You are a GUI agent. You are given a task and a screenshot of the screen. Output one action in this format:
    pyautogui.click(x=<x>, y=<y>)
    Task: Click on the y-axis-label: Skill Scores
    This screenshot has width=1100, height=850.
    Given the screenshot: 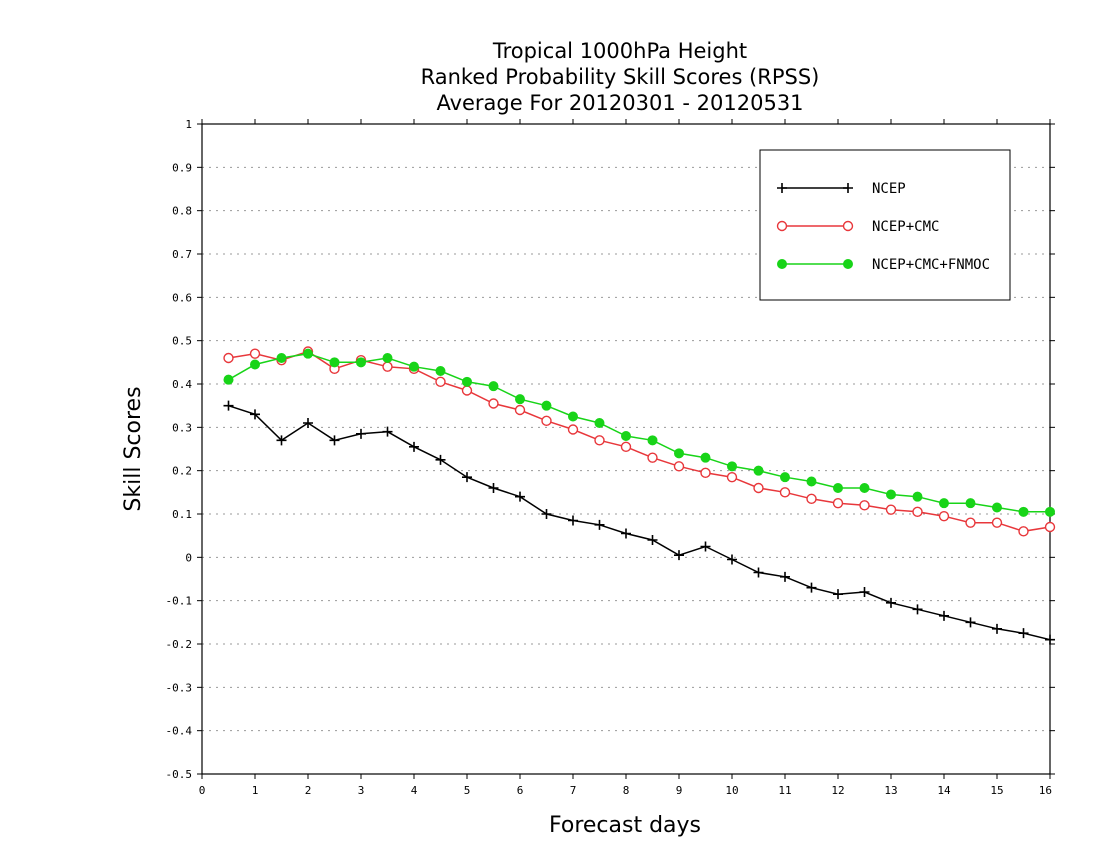 What is the action you would take?
    pyautogui.click(x=133, y=448)
    